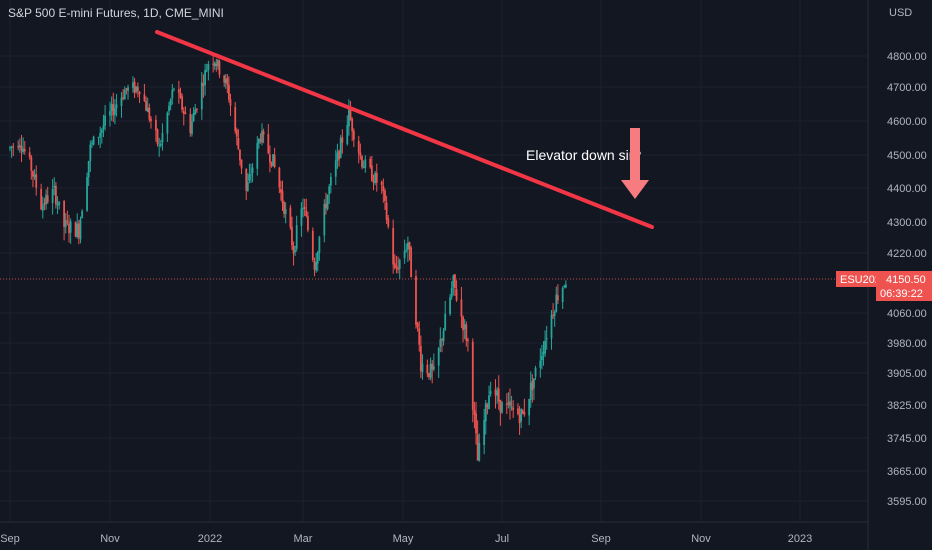 The height and width of the screenshot is (550, 932). What do you see at coordinates (635, 163) in the screenshot?
I see `down-arrow-icon` at bounding box center [635, 163].